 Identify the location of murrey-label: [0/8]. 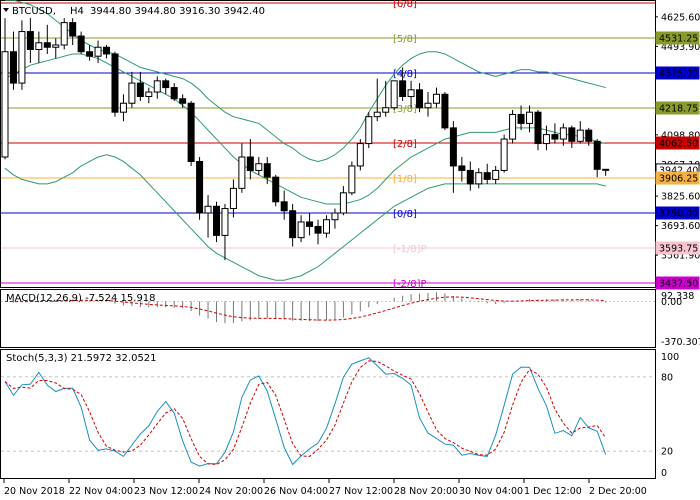
(405, 214).